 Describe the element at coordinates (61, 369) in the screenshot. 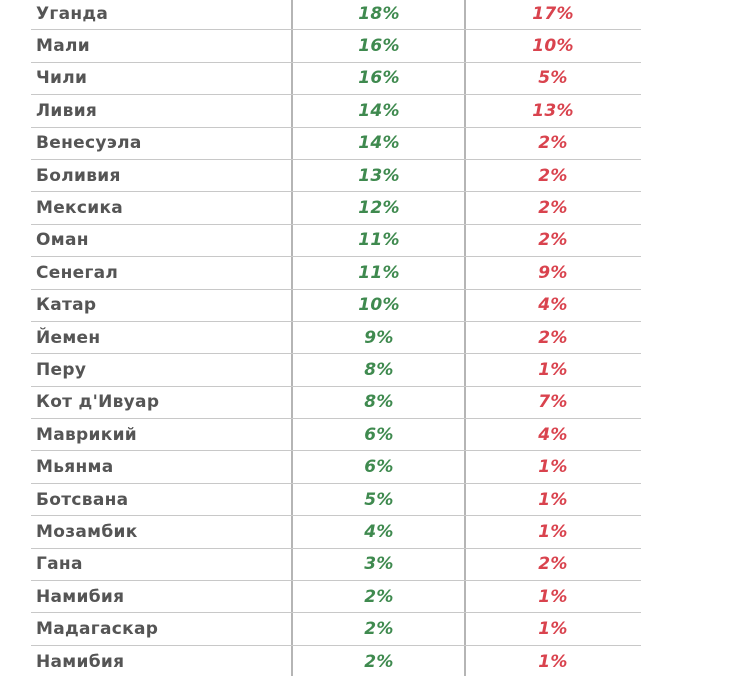

I see `country-name: Перу` at that location.